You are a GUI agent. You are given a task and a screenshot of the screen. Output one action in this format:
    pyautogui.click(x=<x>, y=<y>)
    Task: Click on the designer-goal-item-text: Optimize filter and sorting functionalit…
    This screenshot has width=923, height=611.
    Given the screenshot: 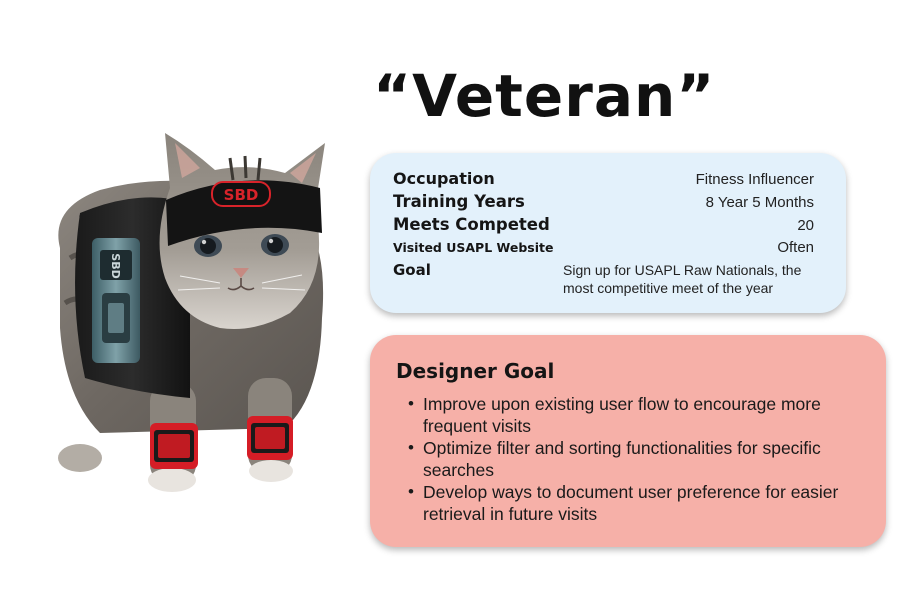 What is the action you would take?
    pyautogui.click(x=622, y=459)
    